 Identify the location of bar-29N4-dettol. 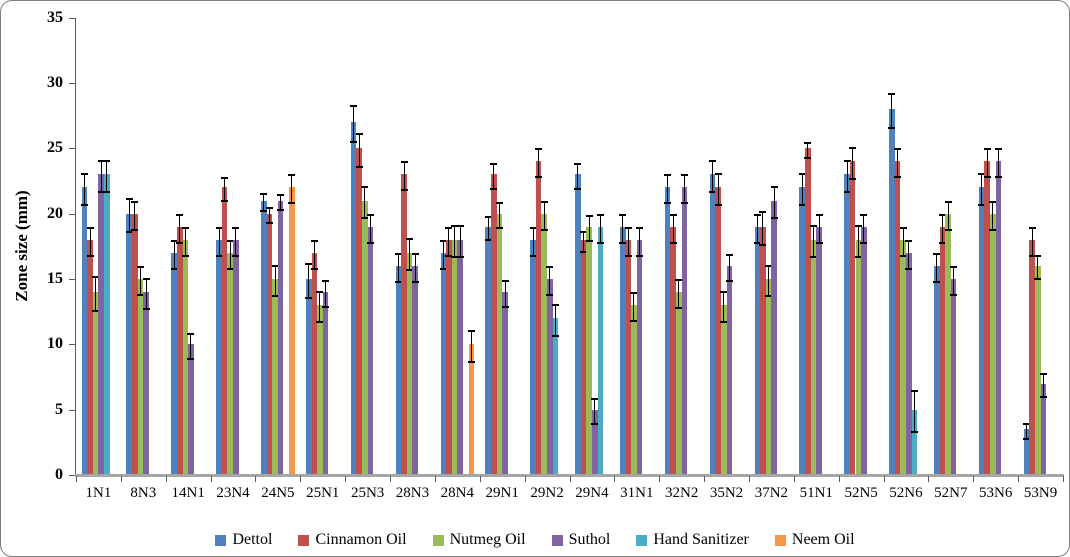
(578, 324).